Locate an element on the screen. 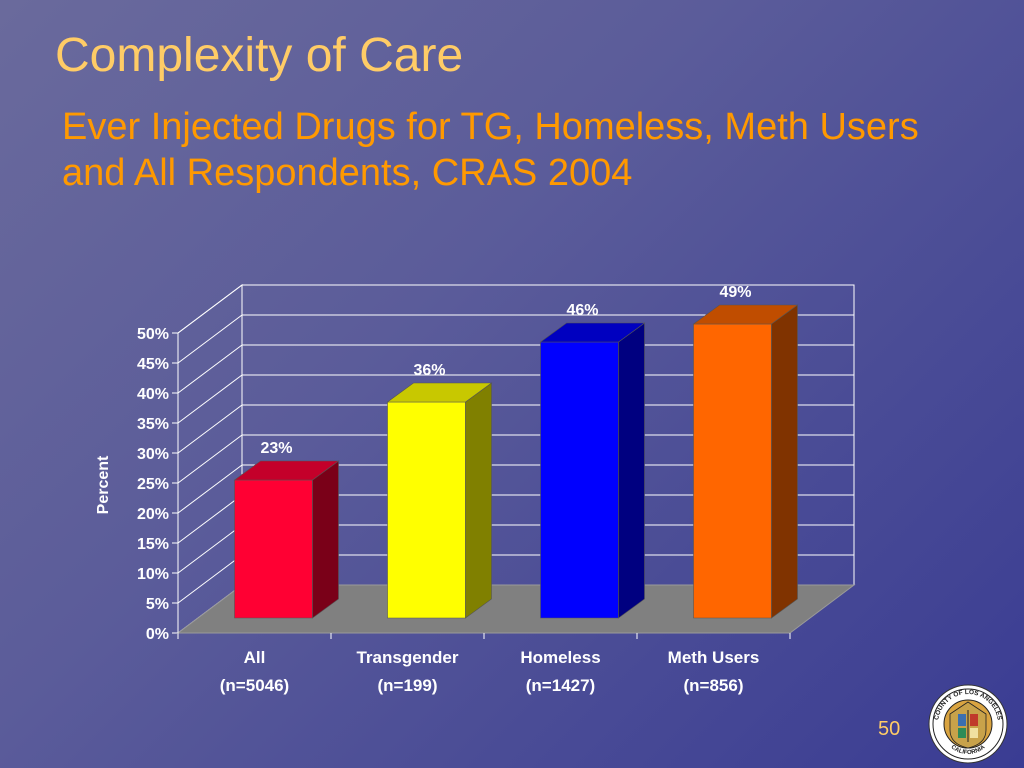  data-label: 36% is located at coordinates (429, 370).